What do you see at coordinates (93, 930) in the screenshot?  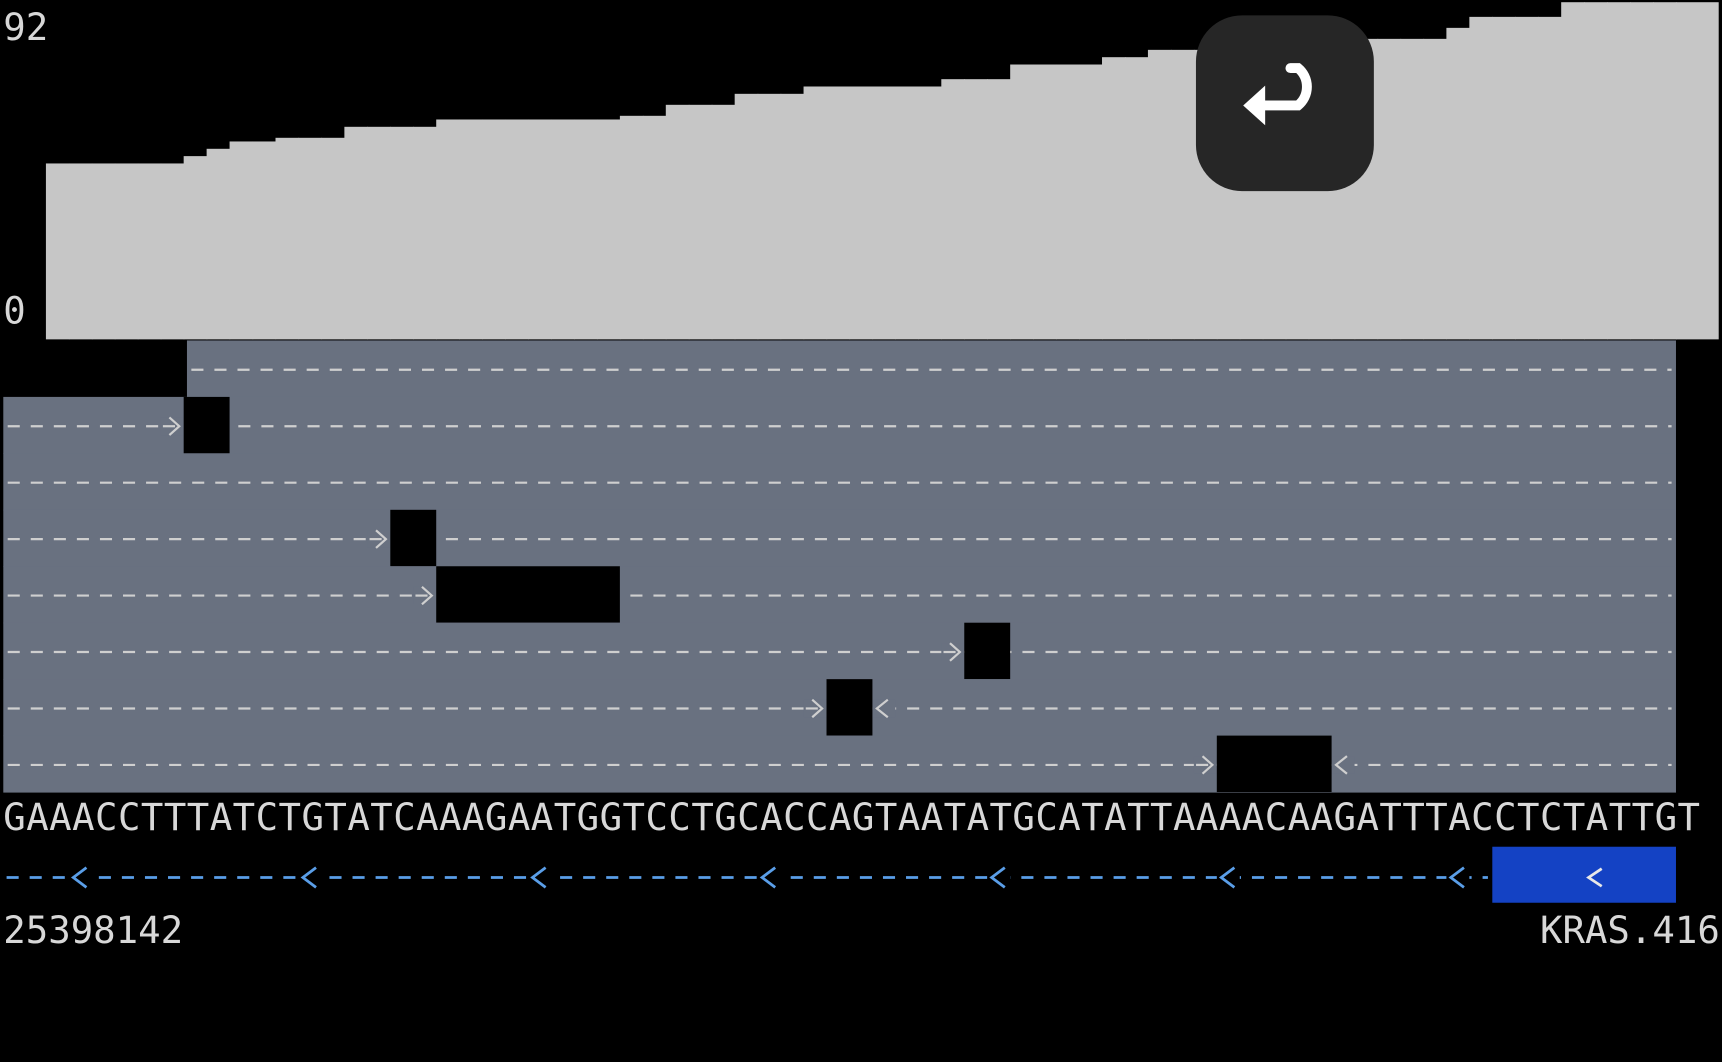 I see `position-label: 25398142` at bounding box center [93, 930].